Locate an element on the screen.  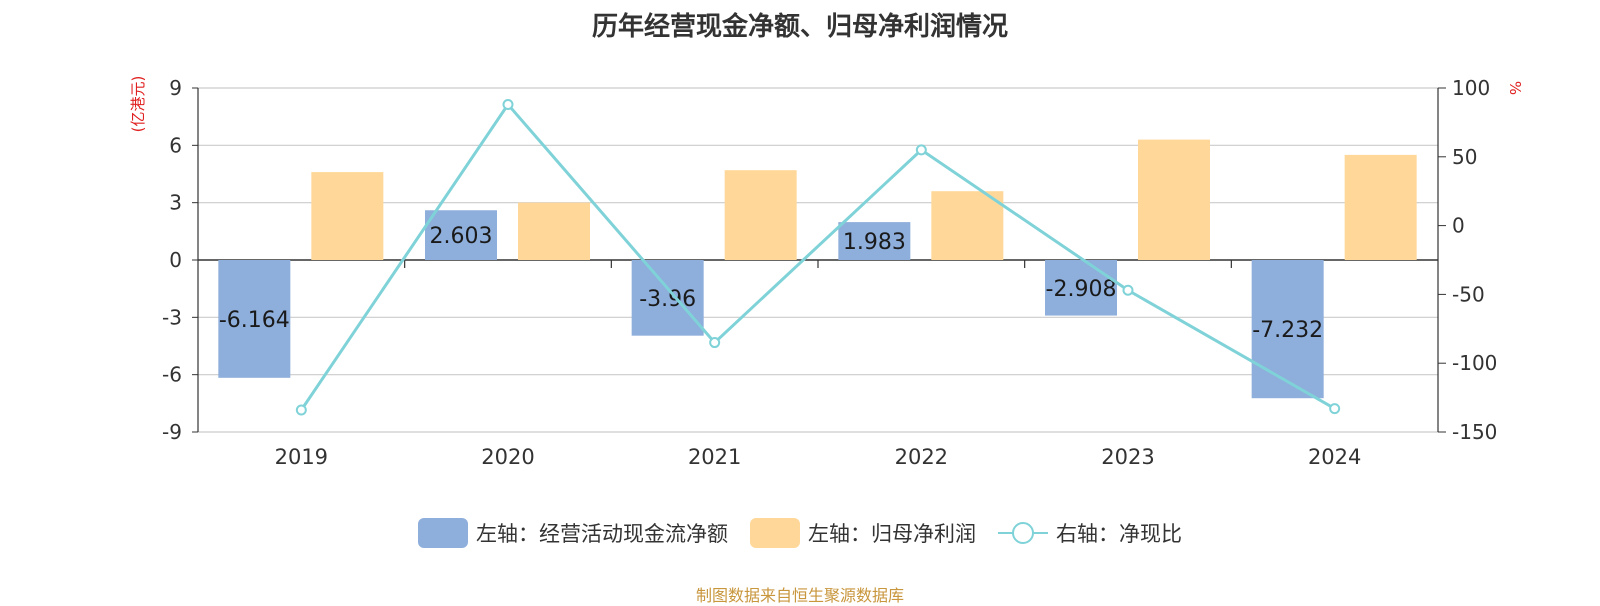
legend: 左轴：经营活动现金流净额 左轴：归母净利润 右轴：净现比 is located at coordinates (800, 533).